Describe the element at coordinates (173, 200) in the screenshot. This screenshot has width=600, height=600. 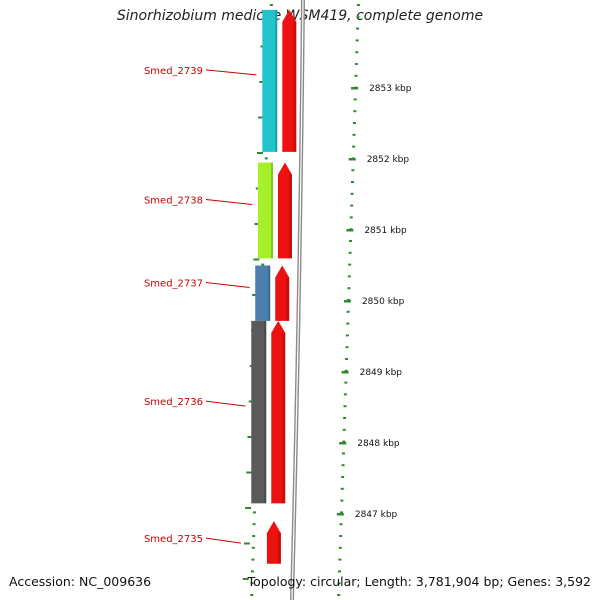
I see `gene-label: Smed_2738` at that location.